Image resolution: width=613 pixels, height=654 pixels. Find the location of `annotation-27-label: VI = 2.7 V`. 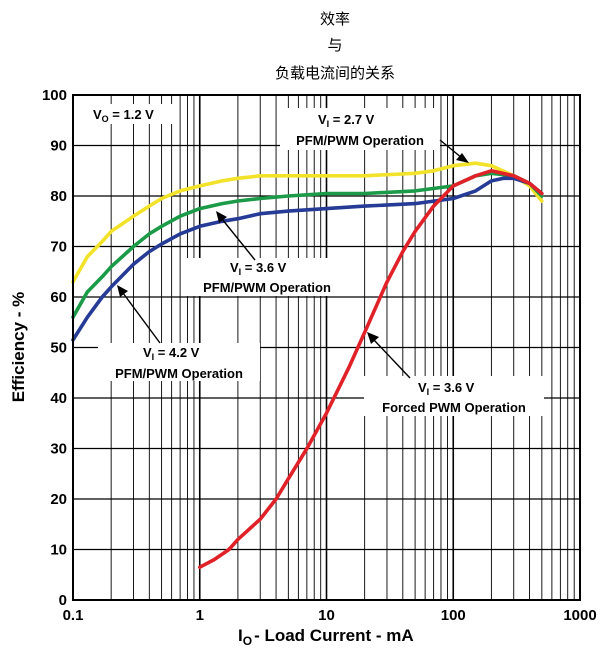

annotation-27-label: VI = 2.7 V is located at coordinates (346, 120).